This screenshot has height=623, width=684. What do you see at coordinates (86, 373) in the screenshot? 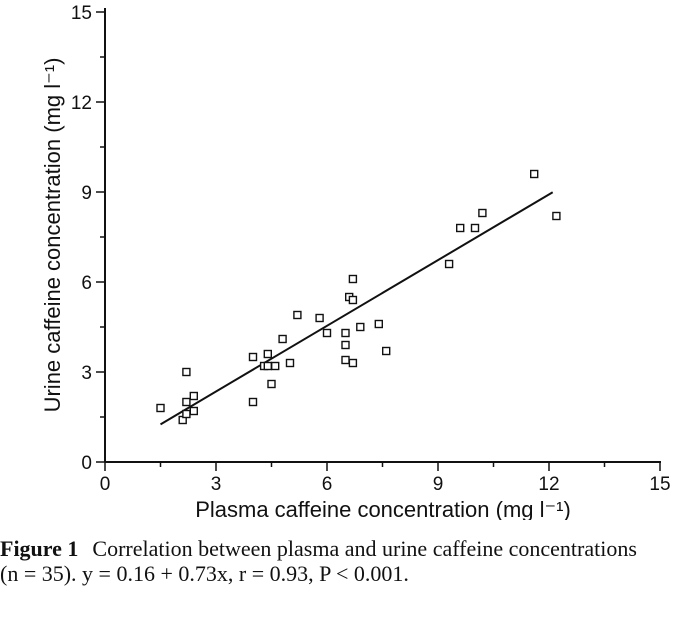
I see `y-tick-label: 3` at bounding box center [86, 373].